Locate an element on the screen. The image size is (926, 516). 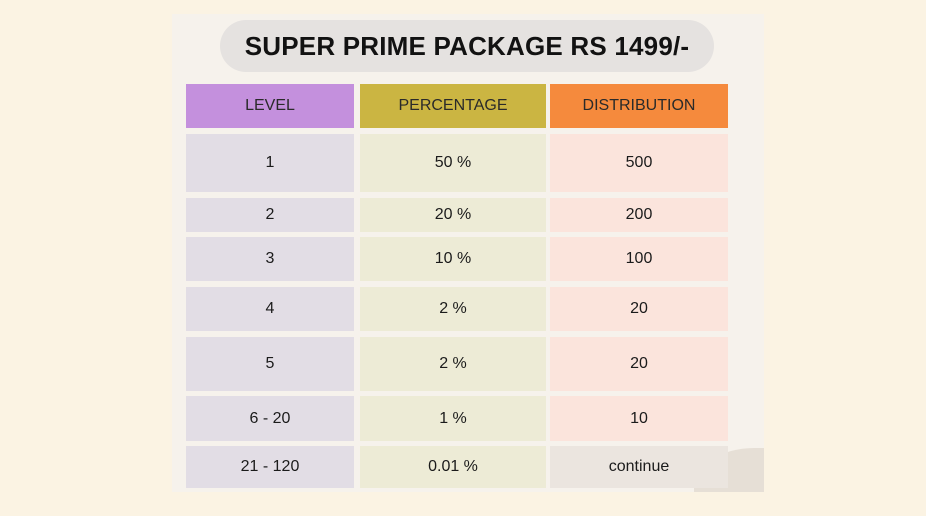
level-cell: 5 is located at coordinates (270, 364).